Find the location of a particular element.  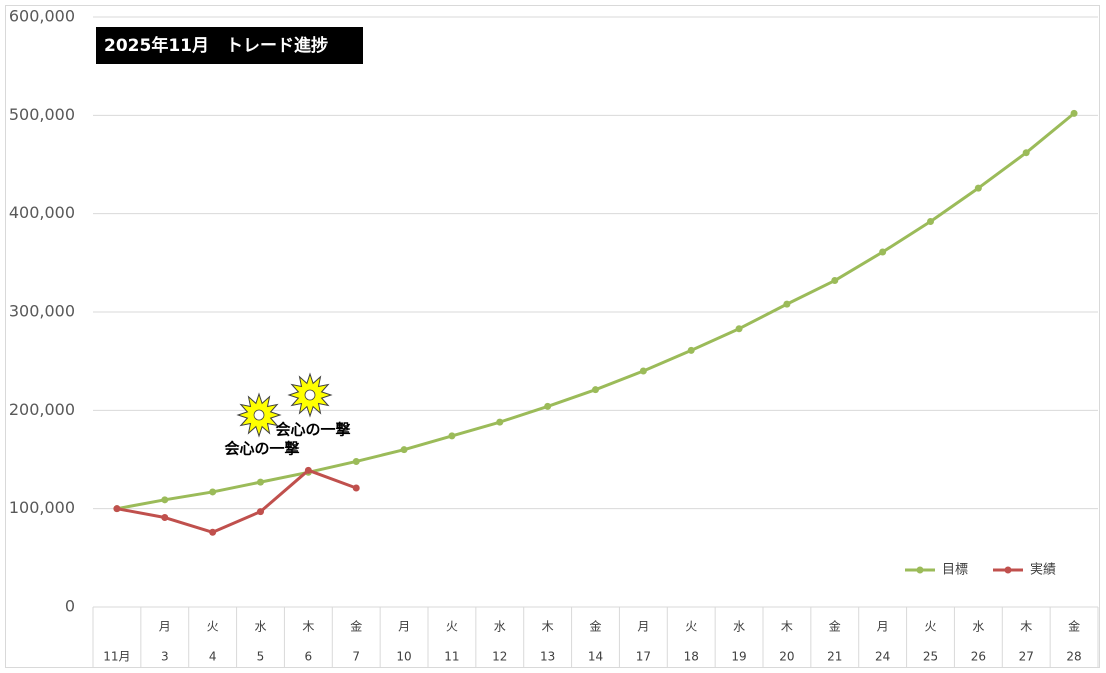

x-tick-label: 3 is located at coordinates (165, 657).